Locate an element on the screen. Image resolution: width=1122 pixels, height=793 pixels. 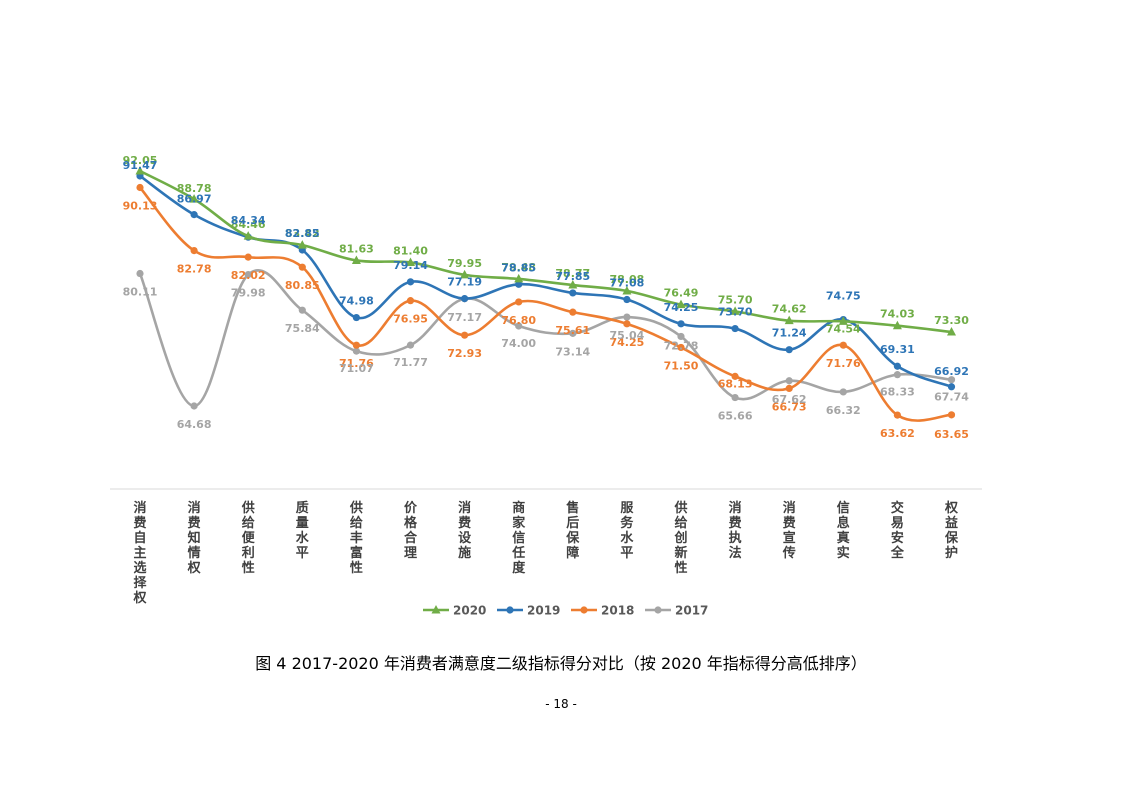
x-tick-label: 服务水平 is located at coordinates (627, 531).